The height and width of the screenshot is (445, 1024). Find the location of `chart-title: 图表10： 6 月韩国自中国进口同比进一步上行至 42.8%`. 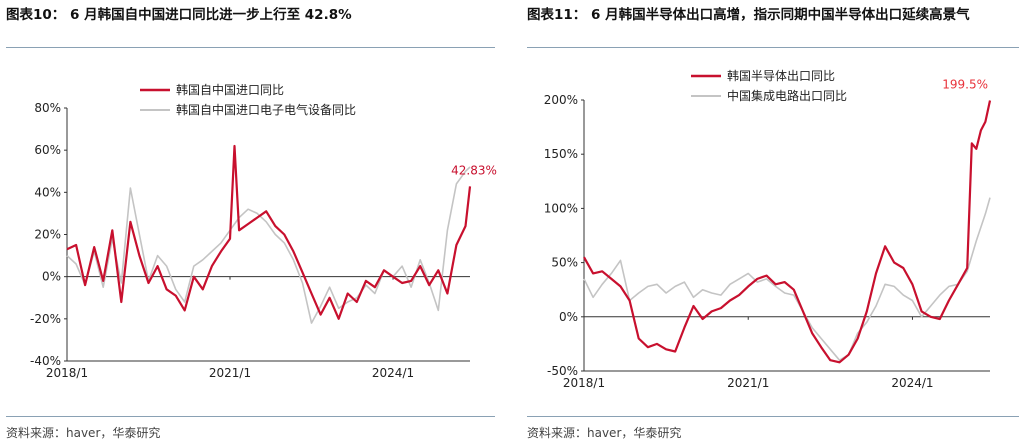

chart-title: 图表10： 6 月韩国自中国进口同比进一步上行至 42.8% is located at coordinates (179, 15).